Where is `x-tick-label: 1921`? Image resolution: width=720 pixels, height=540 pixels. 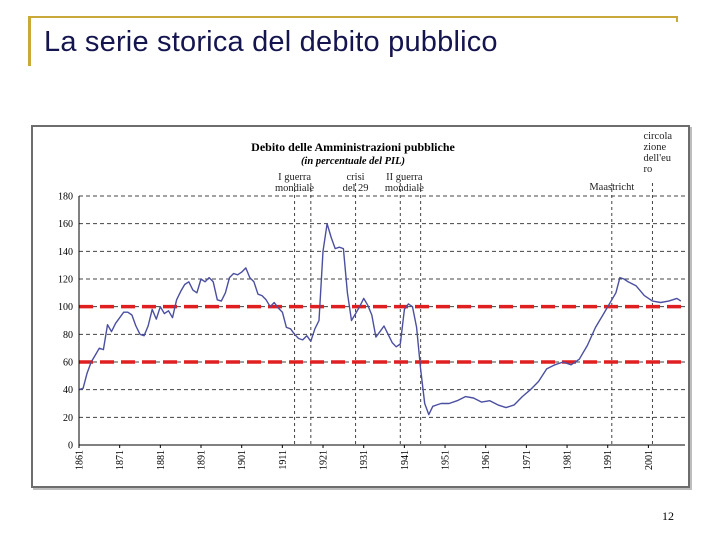
x-tick-label: 1921 is located at coordinates (324, 460).